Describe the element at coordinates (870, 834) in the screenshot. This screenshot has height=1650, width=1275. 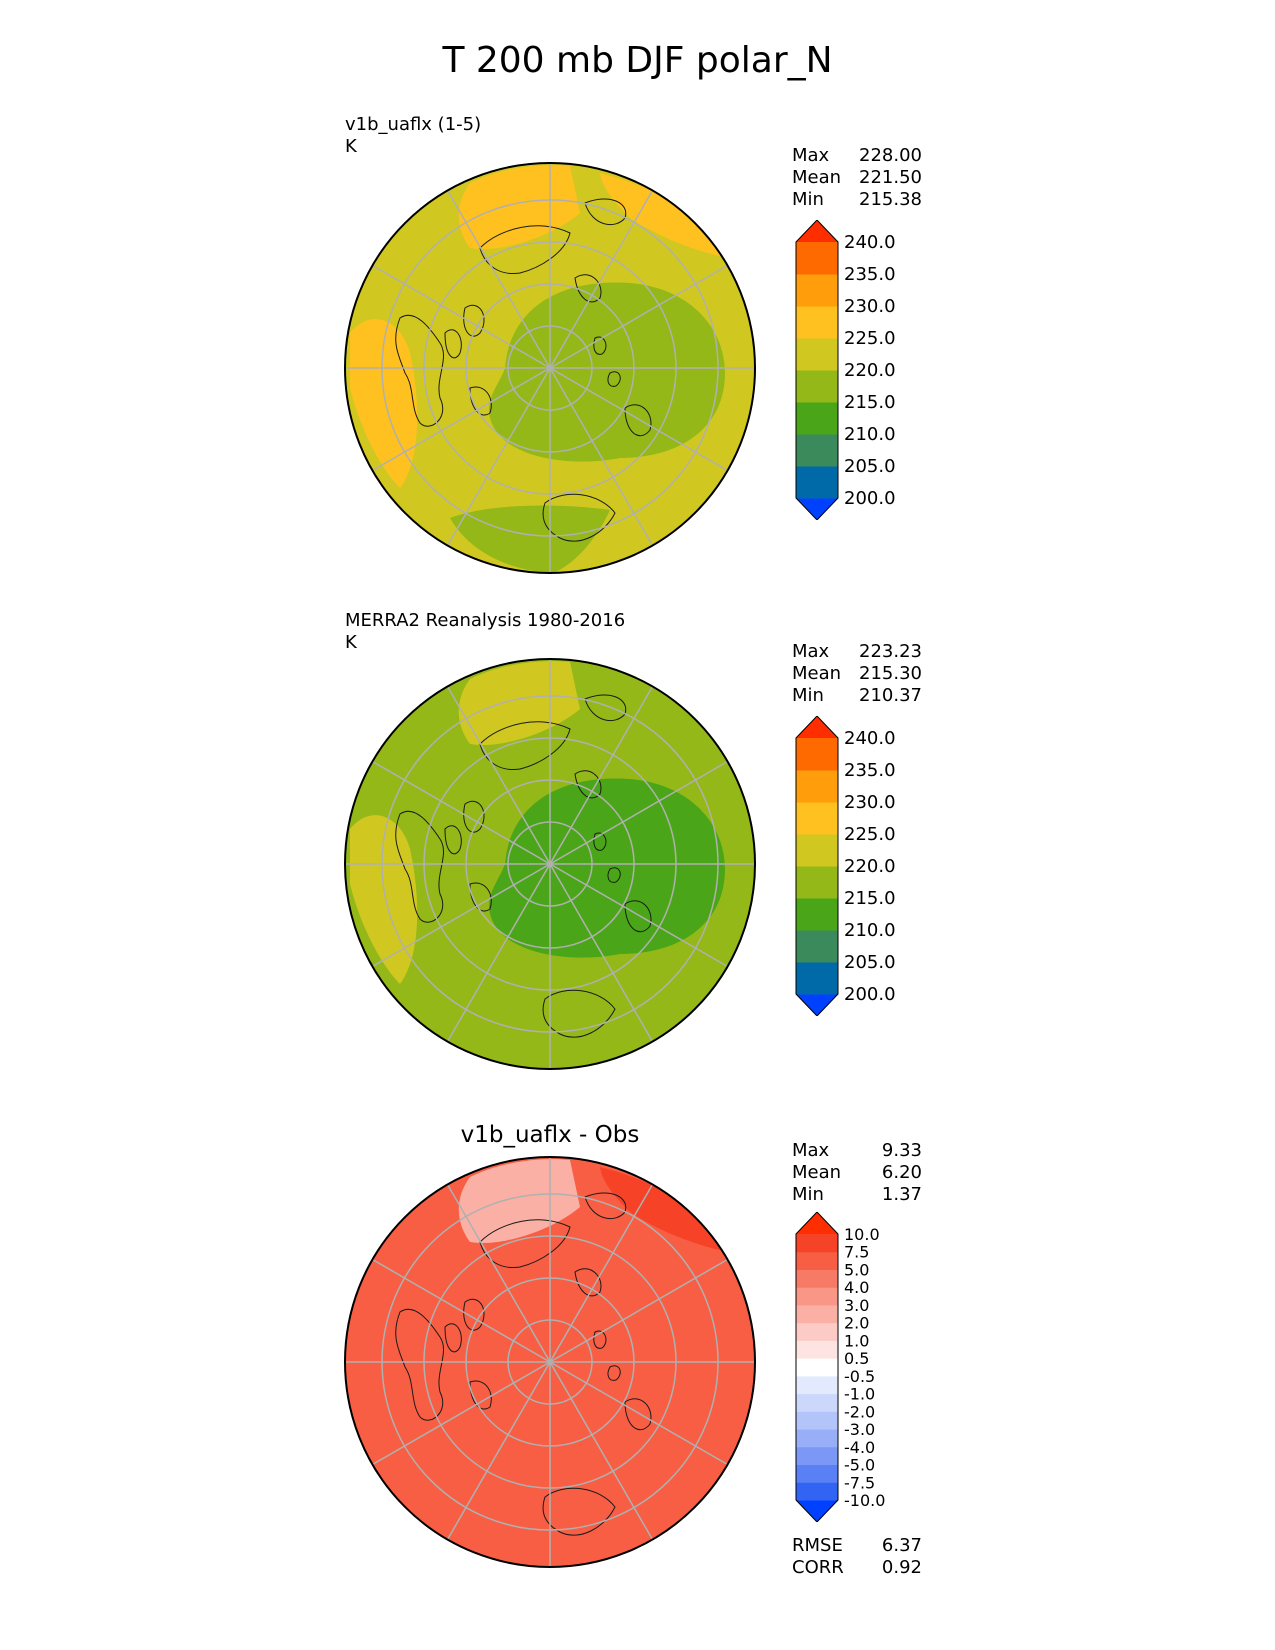
I see `colorbar-tick-label: 225.0` at that location.